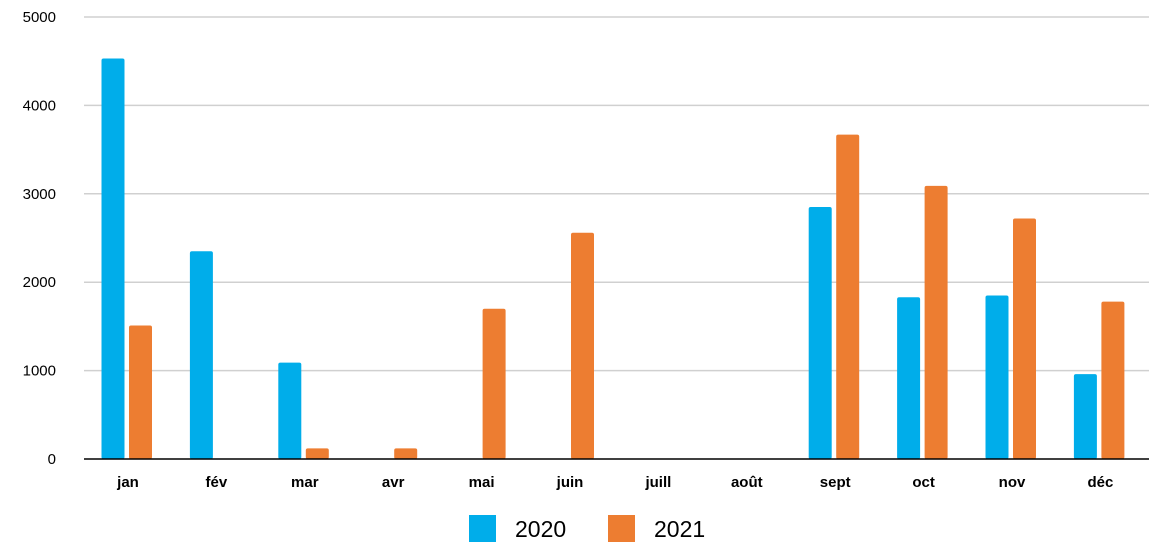  I want to click on bar-2021-mar, so click(317, 453).